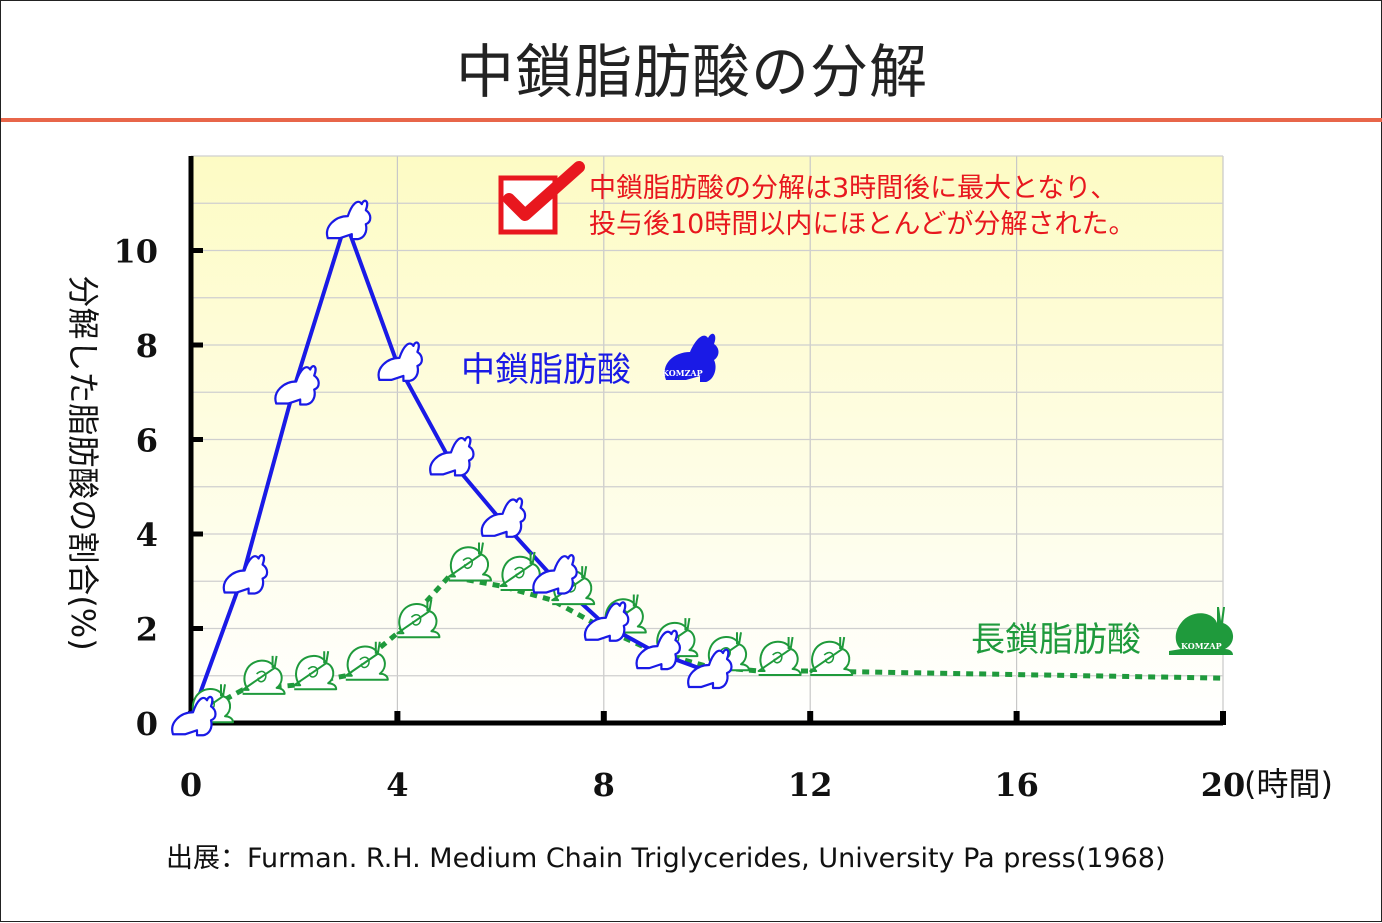  Describe the element at coordinates (1201, 631) in the screenshot. I see `snail-badge-icon: KOMZAP` at that location.